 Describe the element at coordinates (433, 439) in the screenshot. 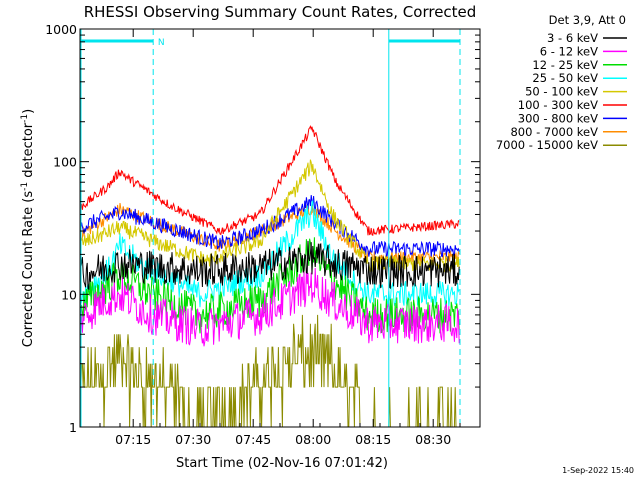

I see `x-tick-label: 08:30` at that location.